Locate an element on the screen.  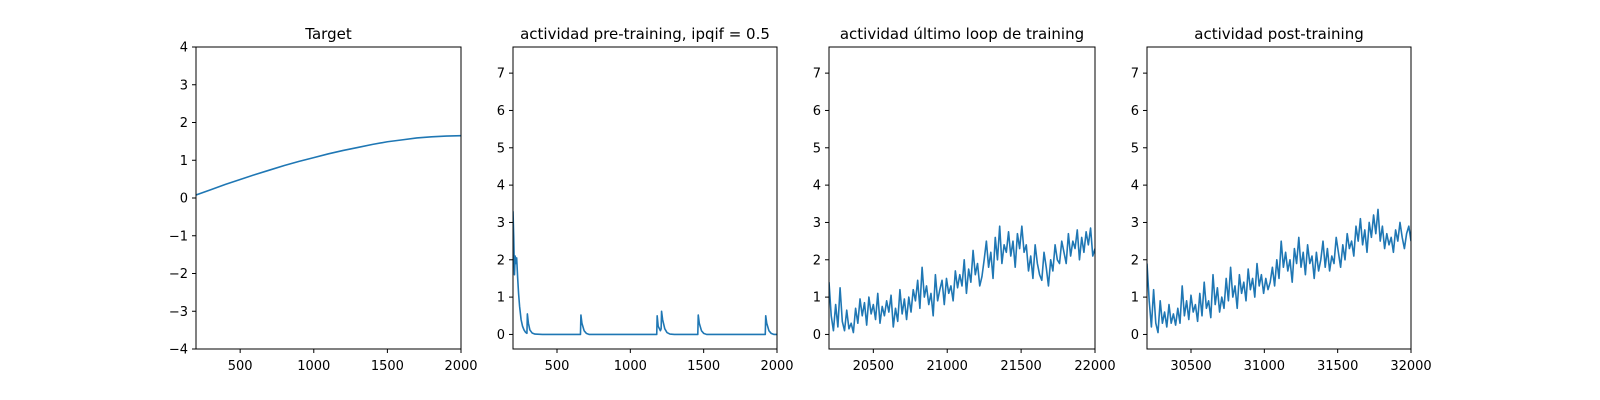
x-tick-label: 31500 is located at coordinates (1337, 366).